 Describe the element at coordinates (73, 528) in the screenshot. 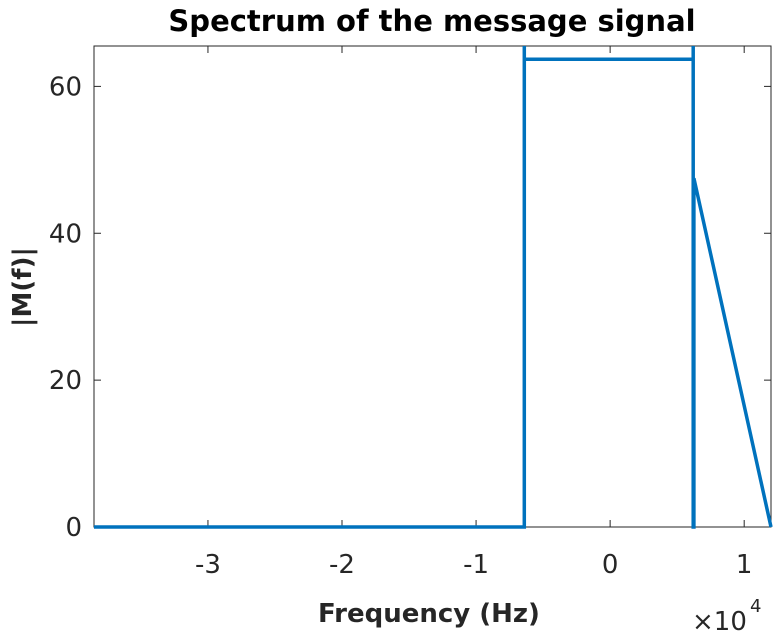

I see `y-tick-label: 0` at that location.